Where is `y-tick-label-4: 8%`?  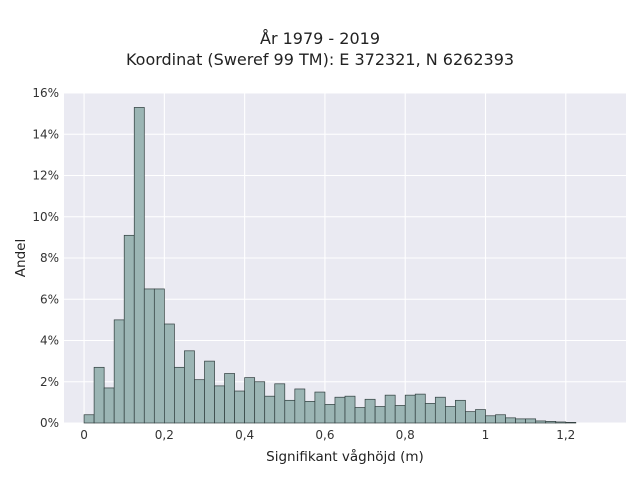
y-tick-label-4: 8% is located at coordinates (49, 258).